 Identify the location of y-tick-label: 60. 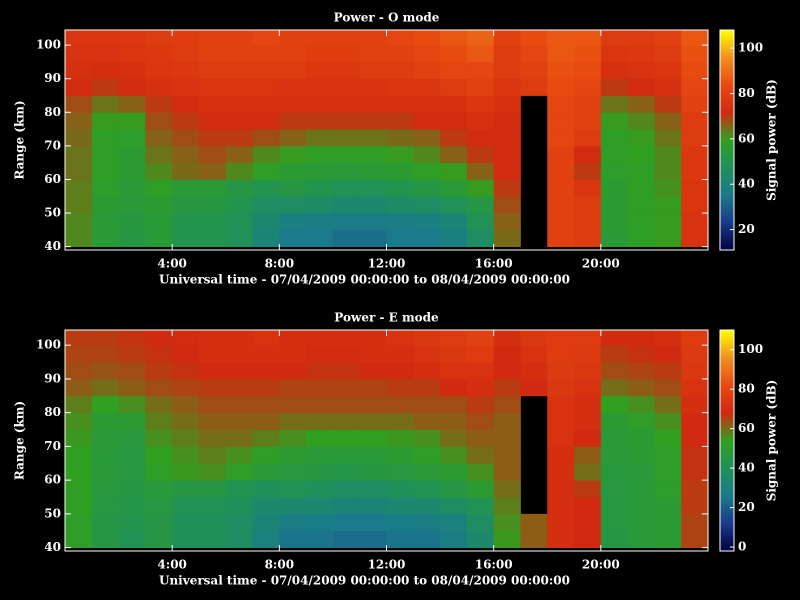
(52, 179).